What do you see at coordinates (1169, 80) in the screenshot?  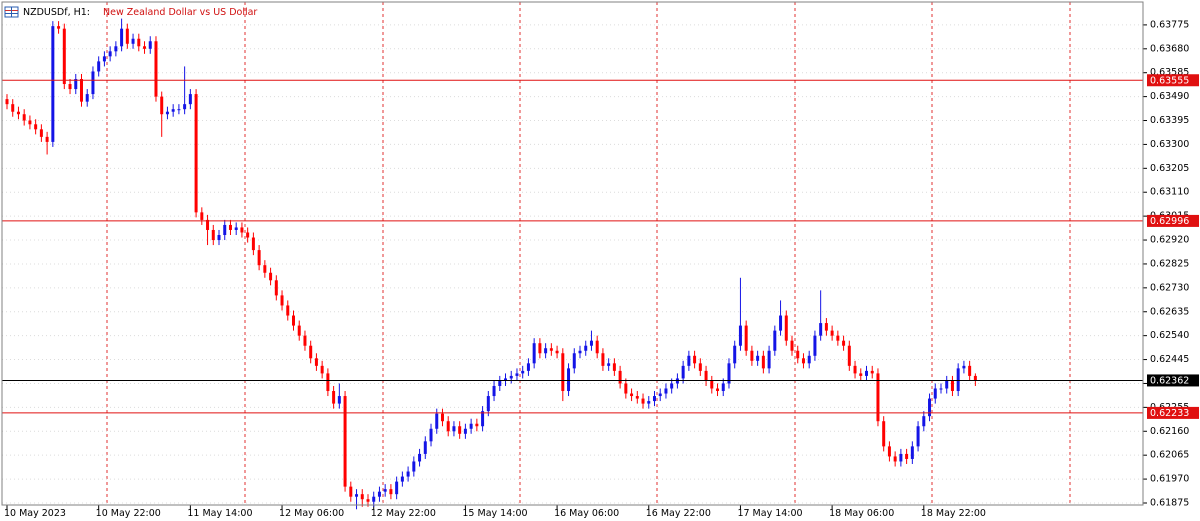 I see `level-label: 0.63555` at bounding box center [1169, 80].